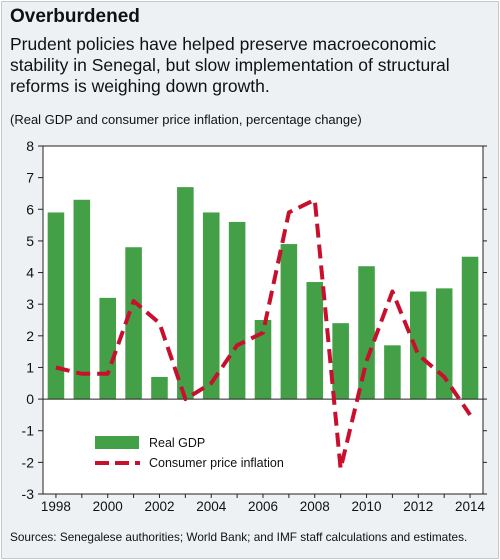 This screenshot has width=500, height=560. What do you see at coordinates (117, 442) in the screenshot?
I see `legend-swatch-gdp` at bounding box center [117, 442].